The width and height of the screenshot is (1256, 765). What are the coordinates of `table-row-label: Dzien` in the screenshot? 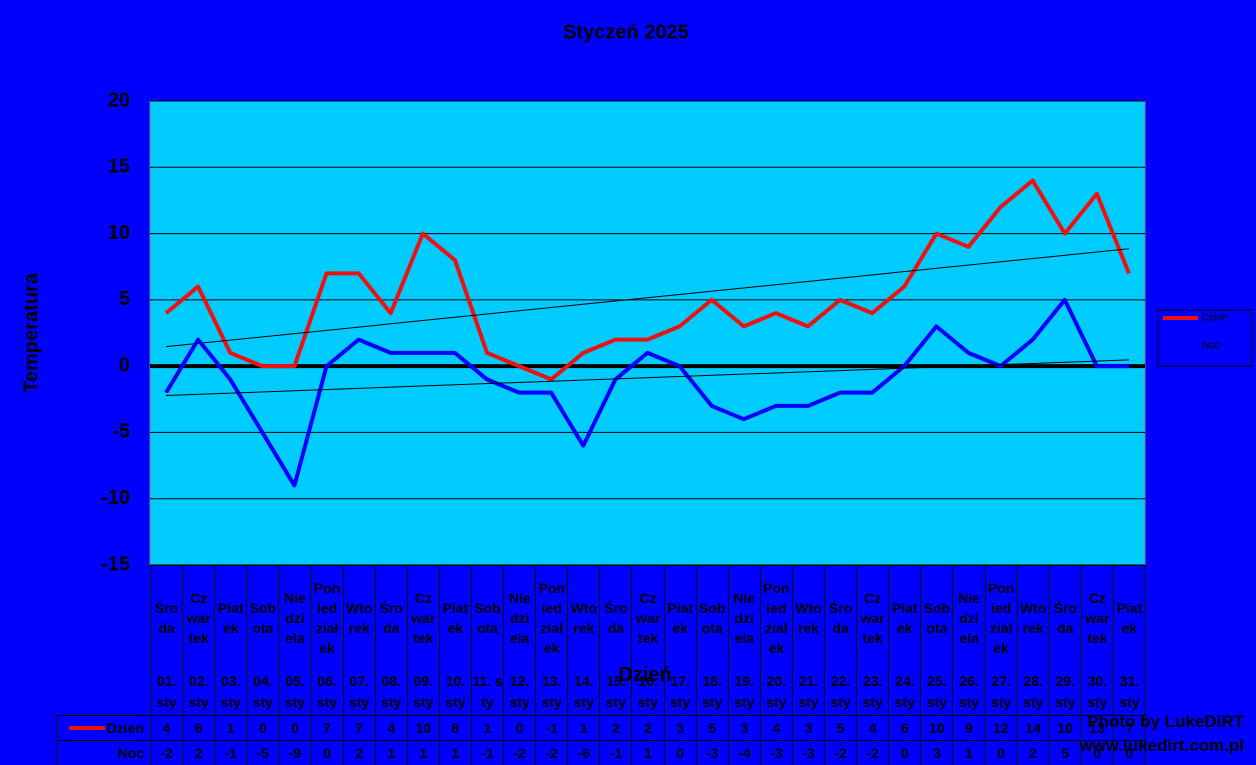 It's located at (104, 728).